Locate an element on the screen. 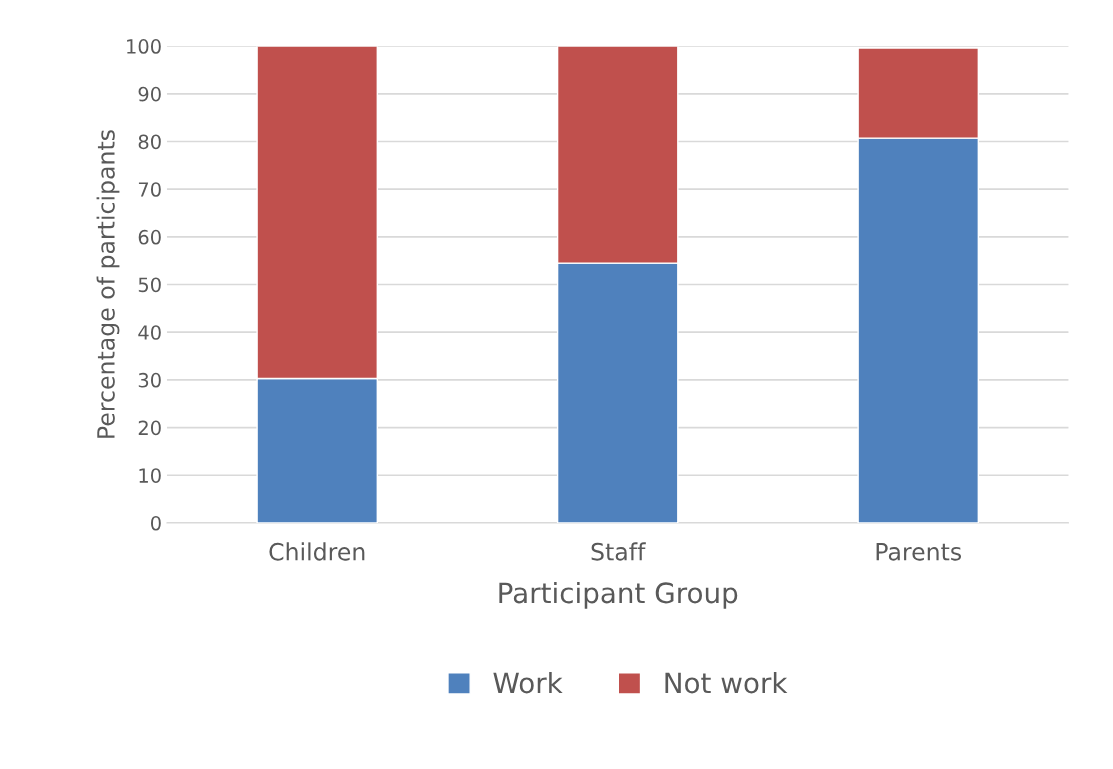 The height and width of the screenshot is (769, 1113). x-axis-title: Participant Group is located at coordinates (618, 595).